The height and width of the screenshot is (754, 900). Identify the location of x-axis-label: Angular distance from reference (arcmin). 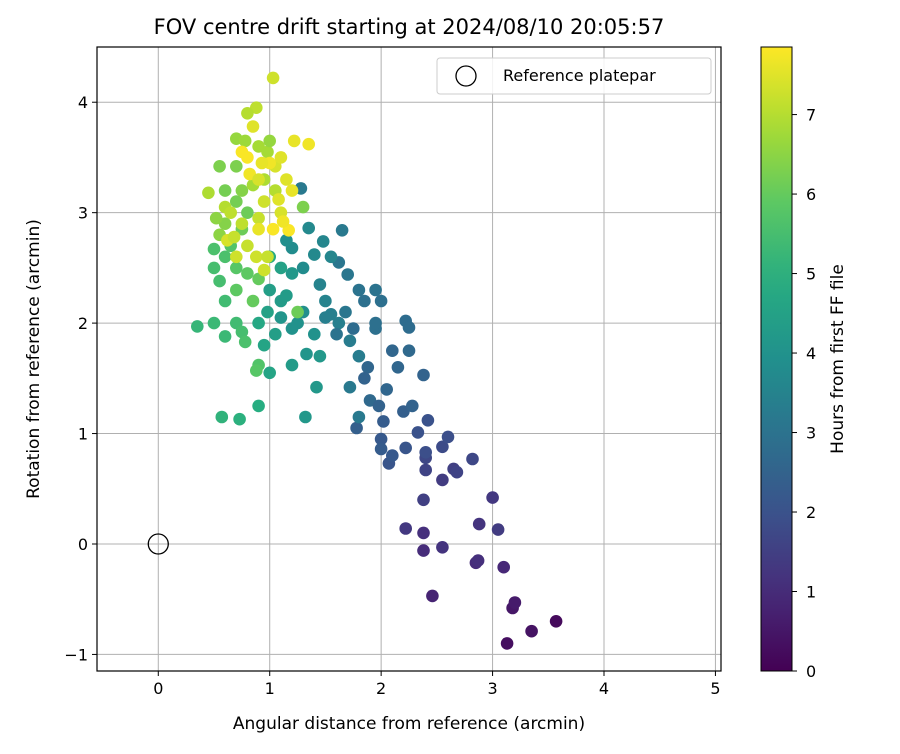
(409, 724).